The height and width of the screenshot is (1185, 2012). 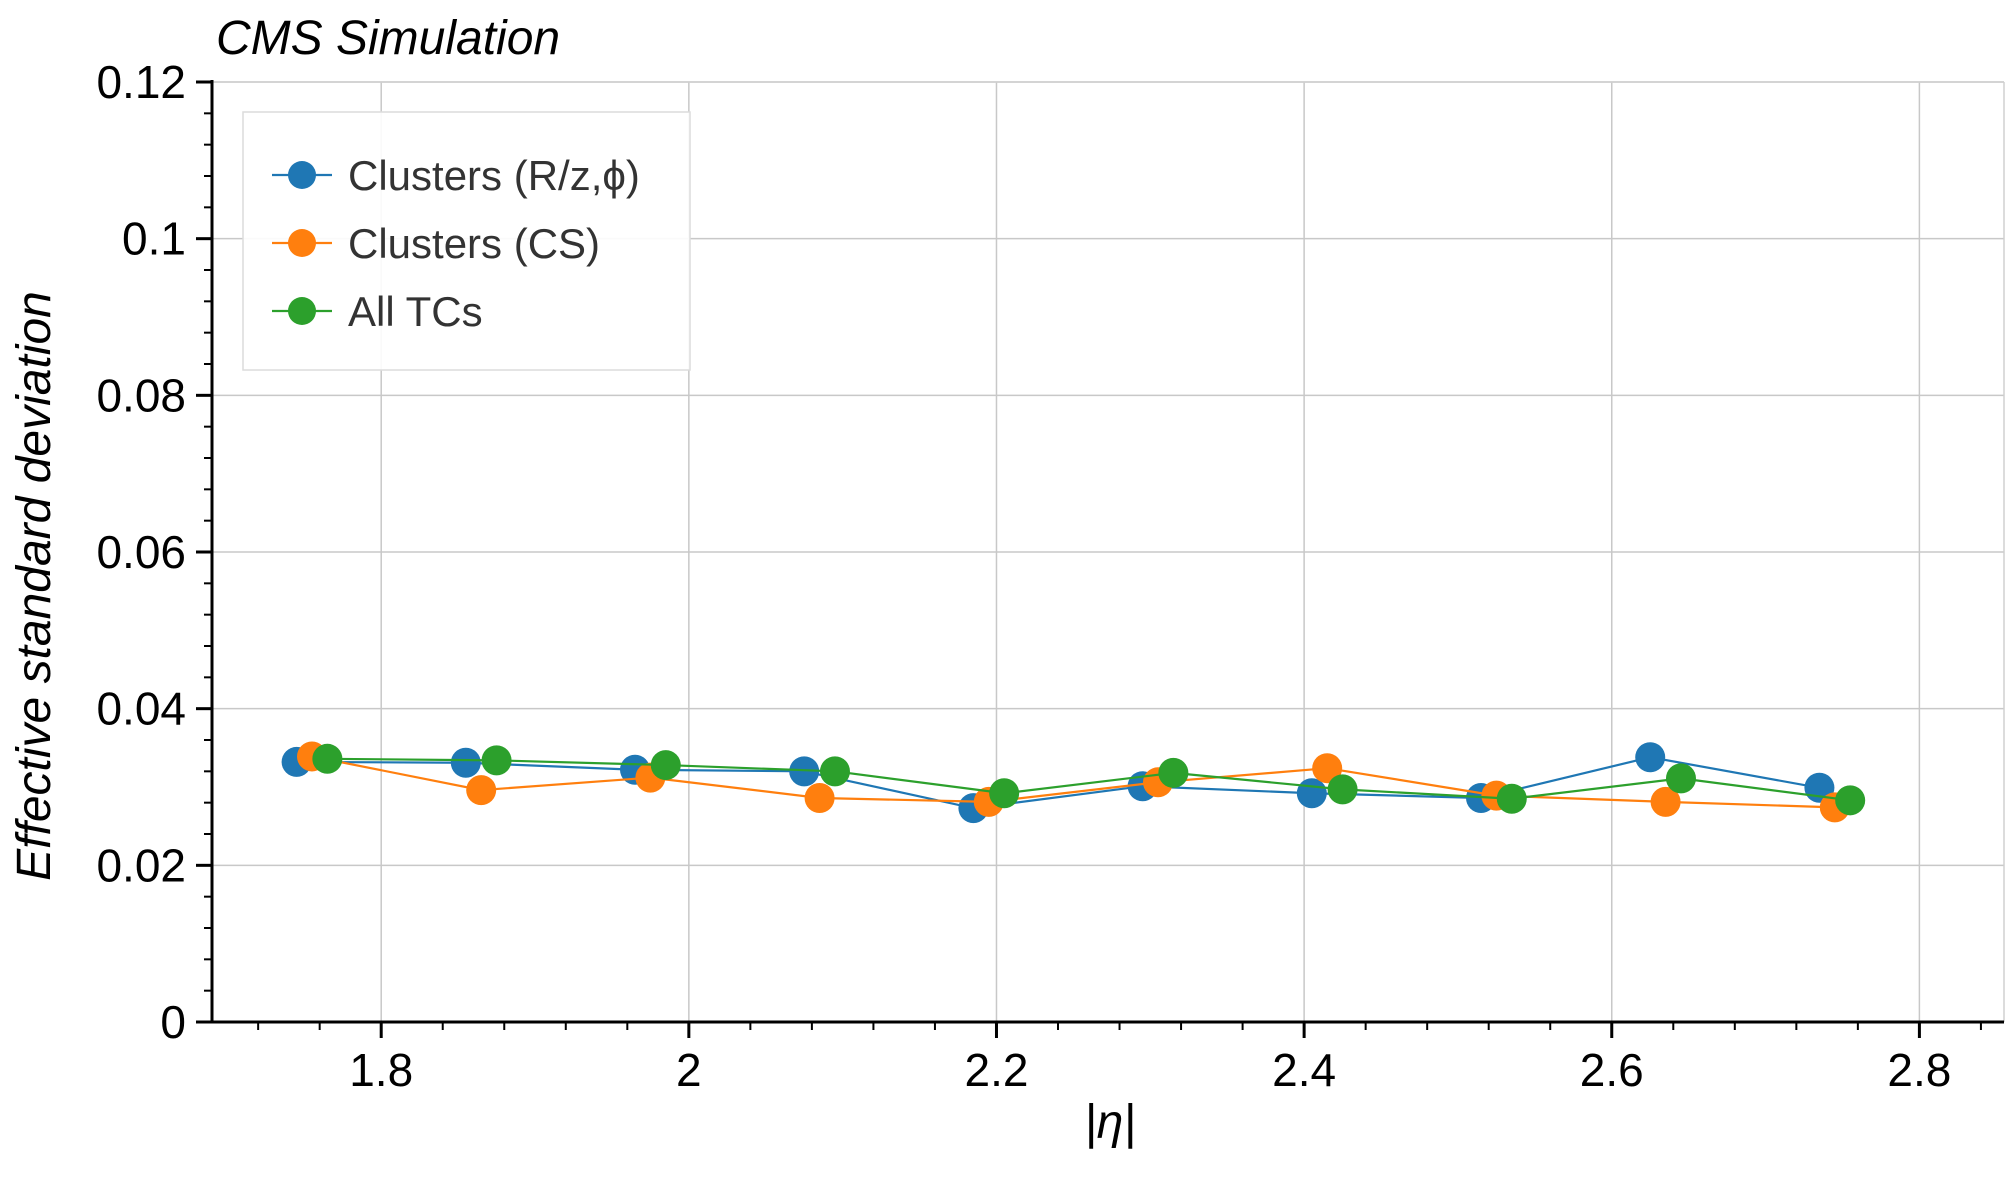 I want to click on y-tick-label: 0.08, so click(x=141, y=395).